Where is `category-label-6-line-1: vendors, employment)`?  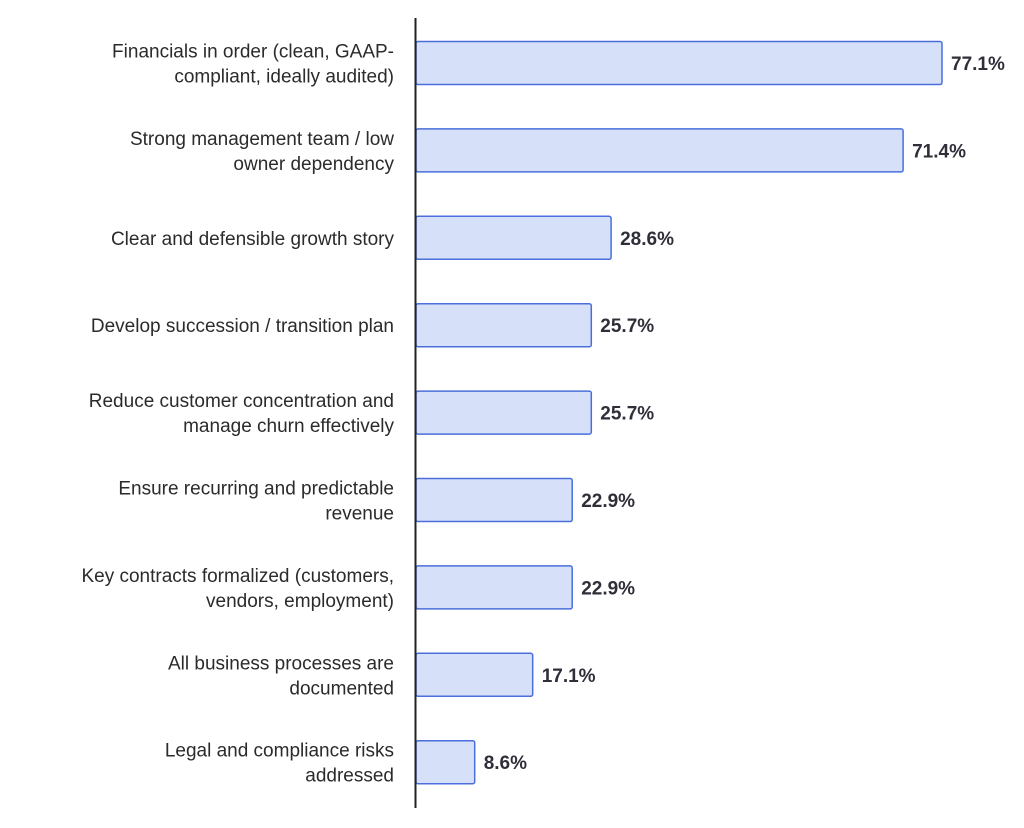 category-label-6-line-1: vendors, employment) is located at coordinates (300, 601).